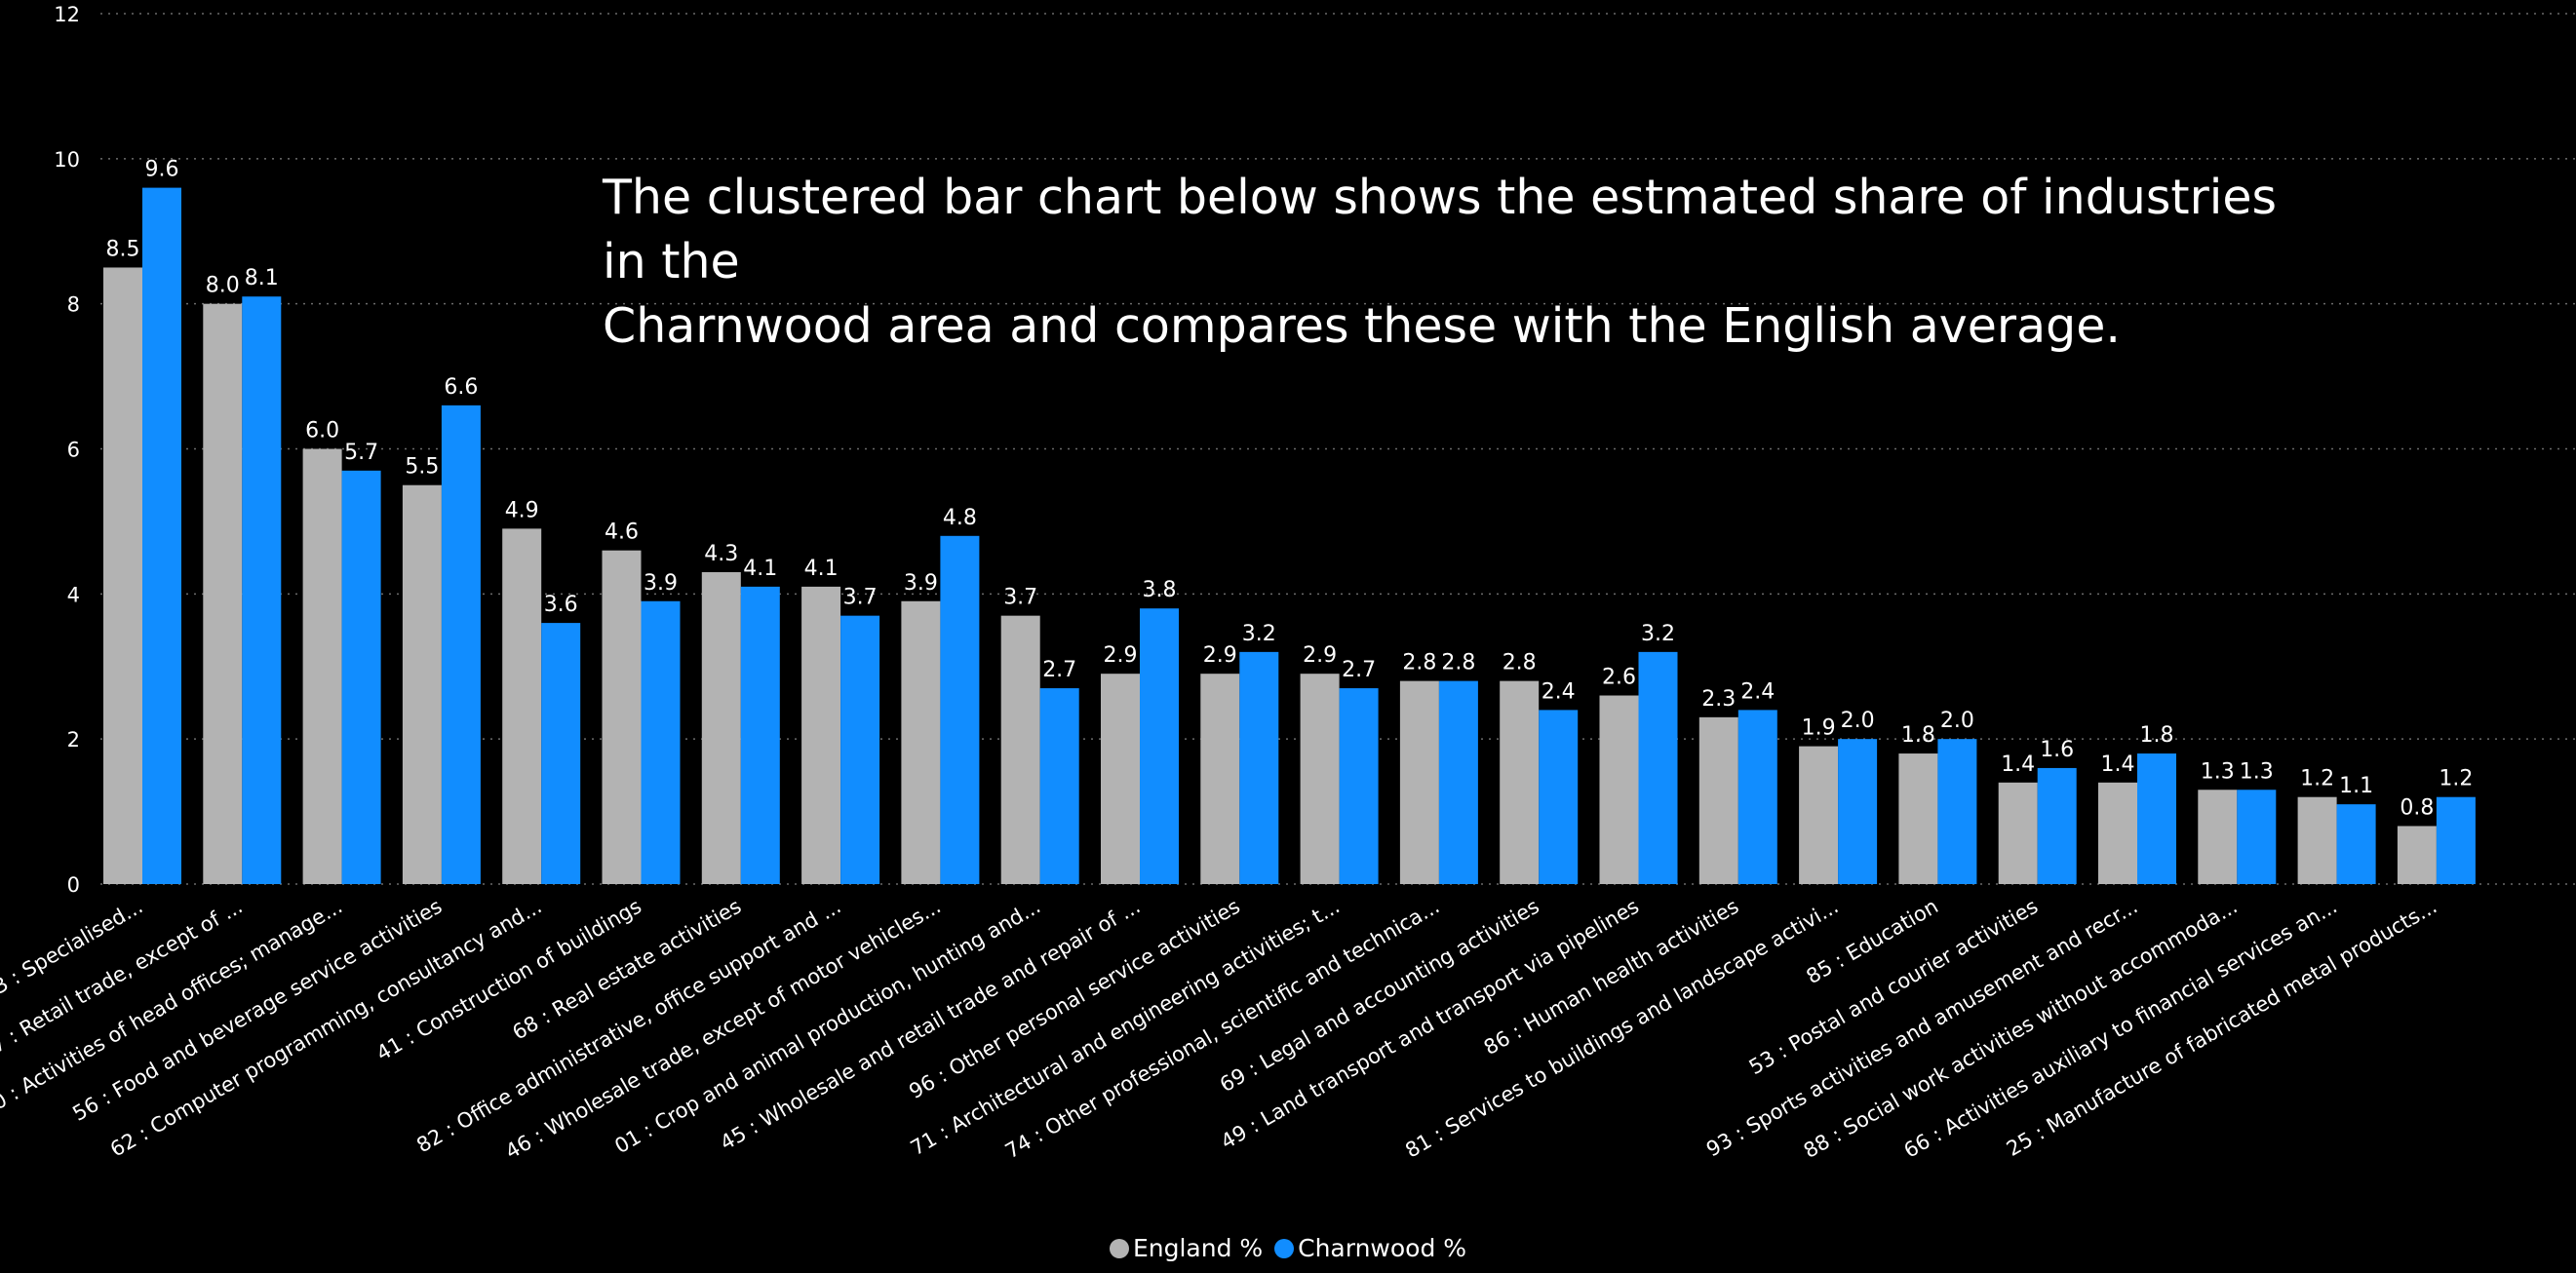 The height and width of the screenshot is (1273, 2576). I want to click on y-tick-label: 6, so click(73, 450).